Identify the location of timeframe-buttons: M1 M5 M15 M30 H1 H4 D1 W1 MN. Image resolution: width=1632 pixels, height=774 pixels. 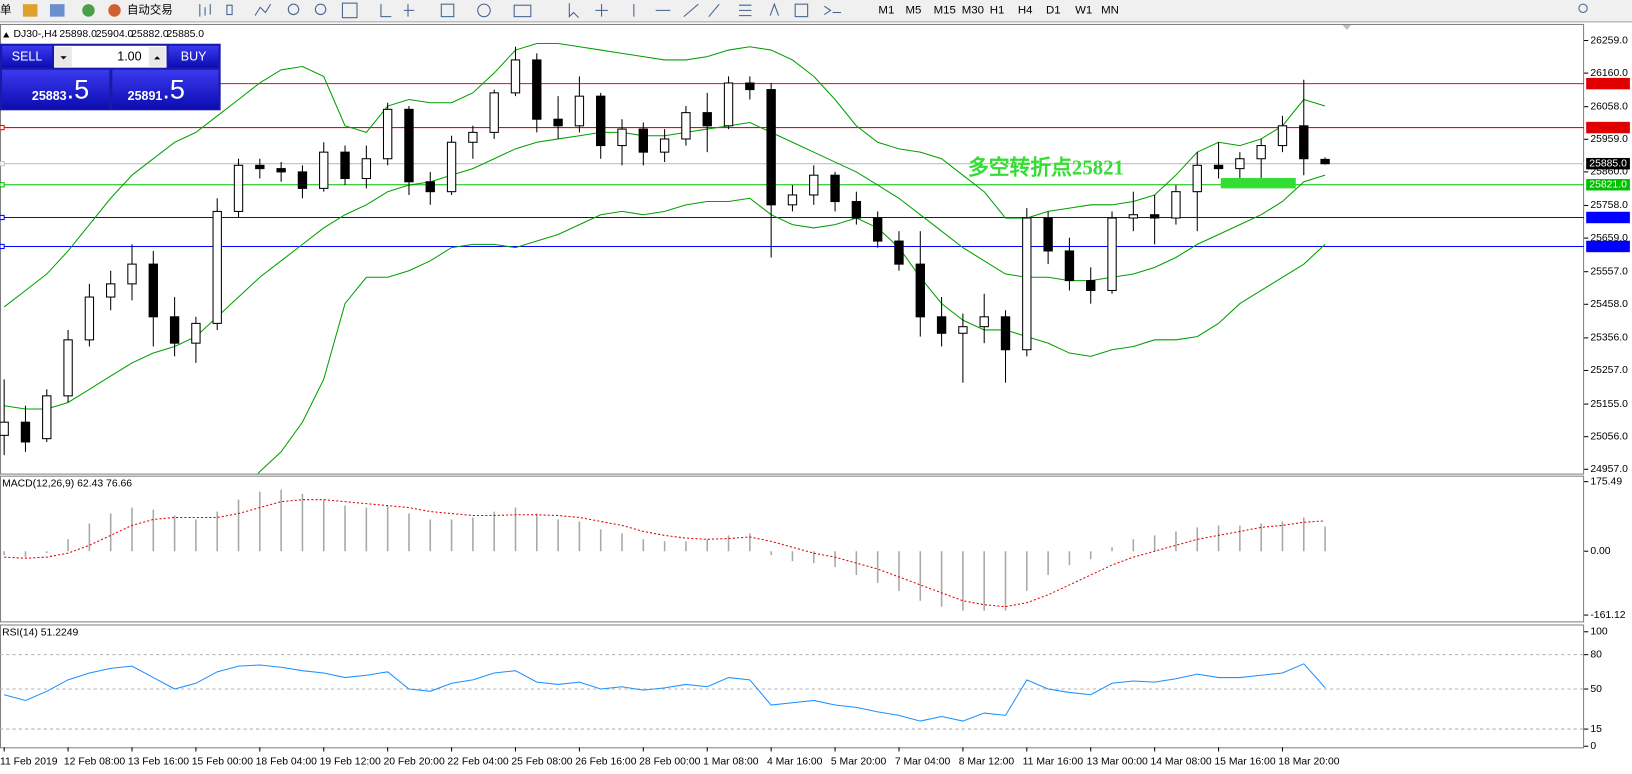
(998, 10).